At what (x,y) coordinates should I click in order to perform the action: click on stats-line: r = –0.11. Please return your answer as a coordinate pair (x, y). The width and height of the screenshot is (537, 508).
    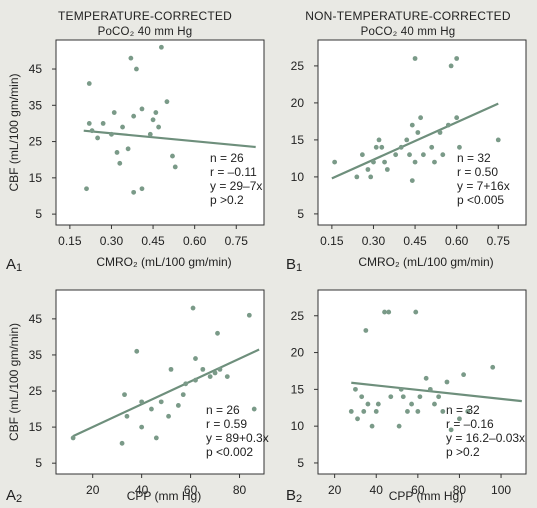
    Looking at the image, I should click on (233, 172).